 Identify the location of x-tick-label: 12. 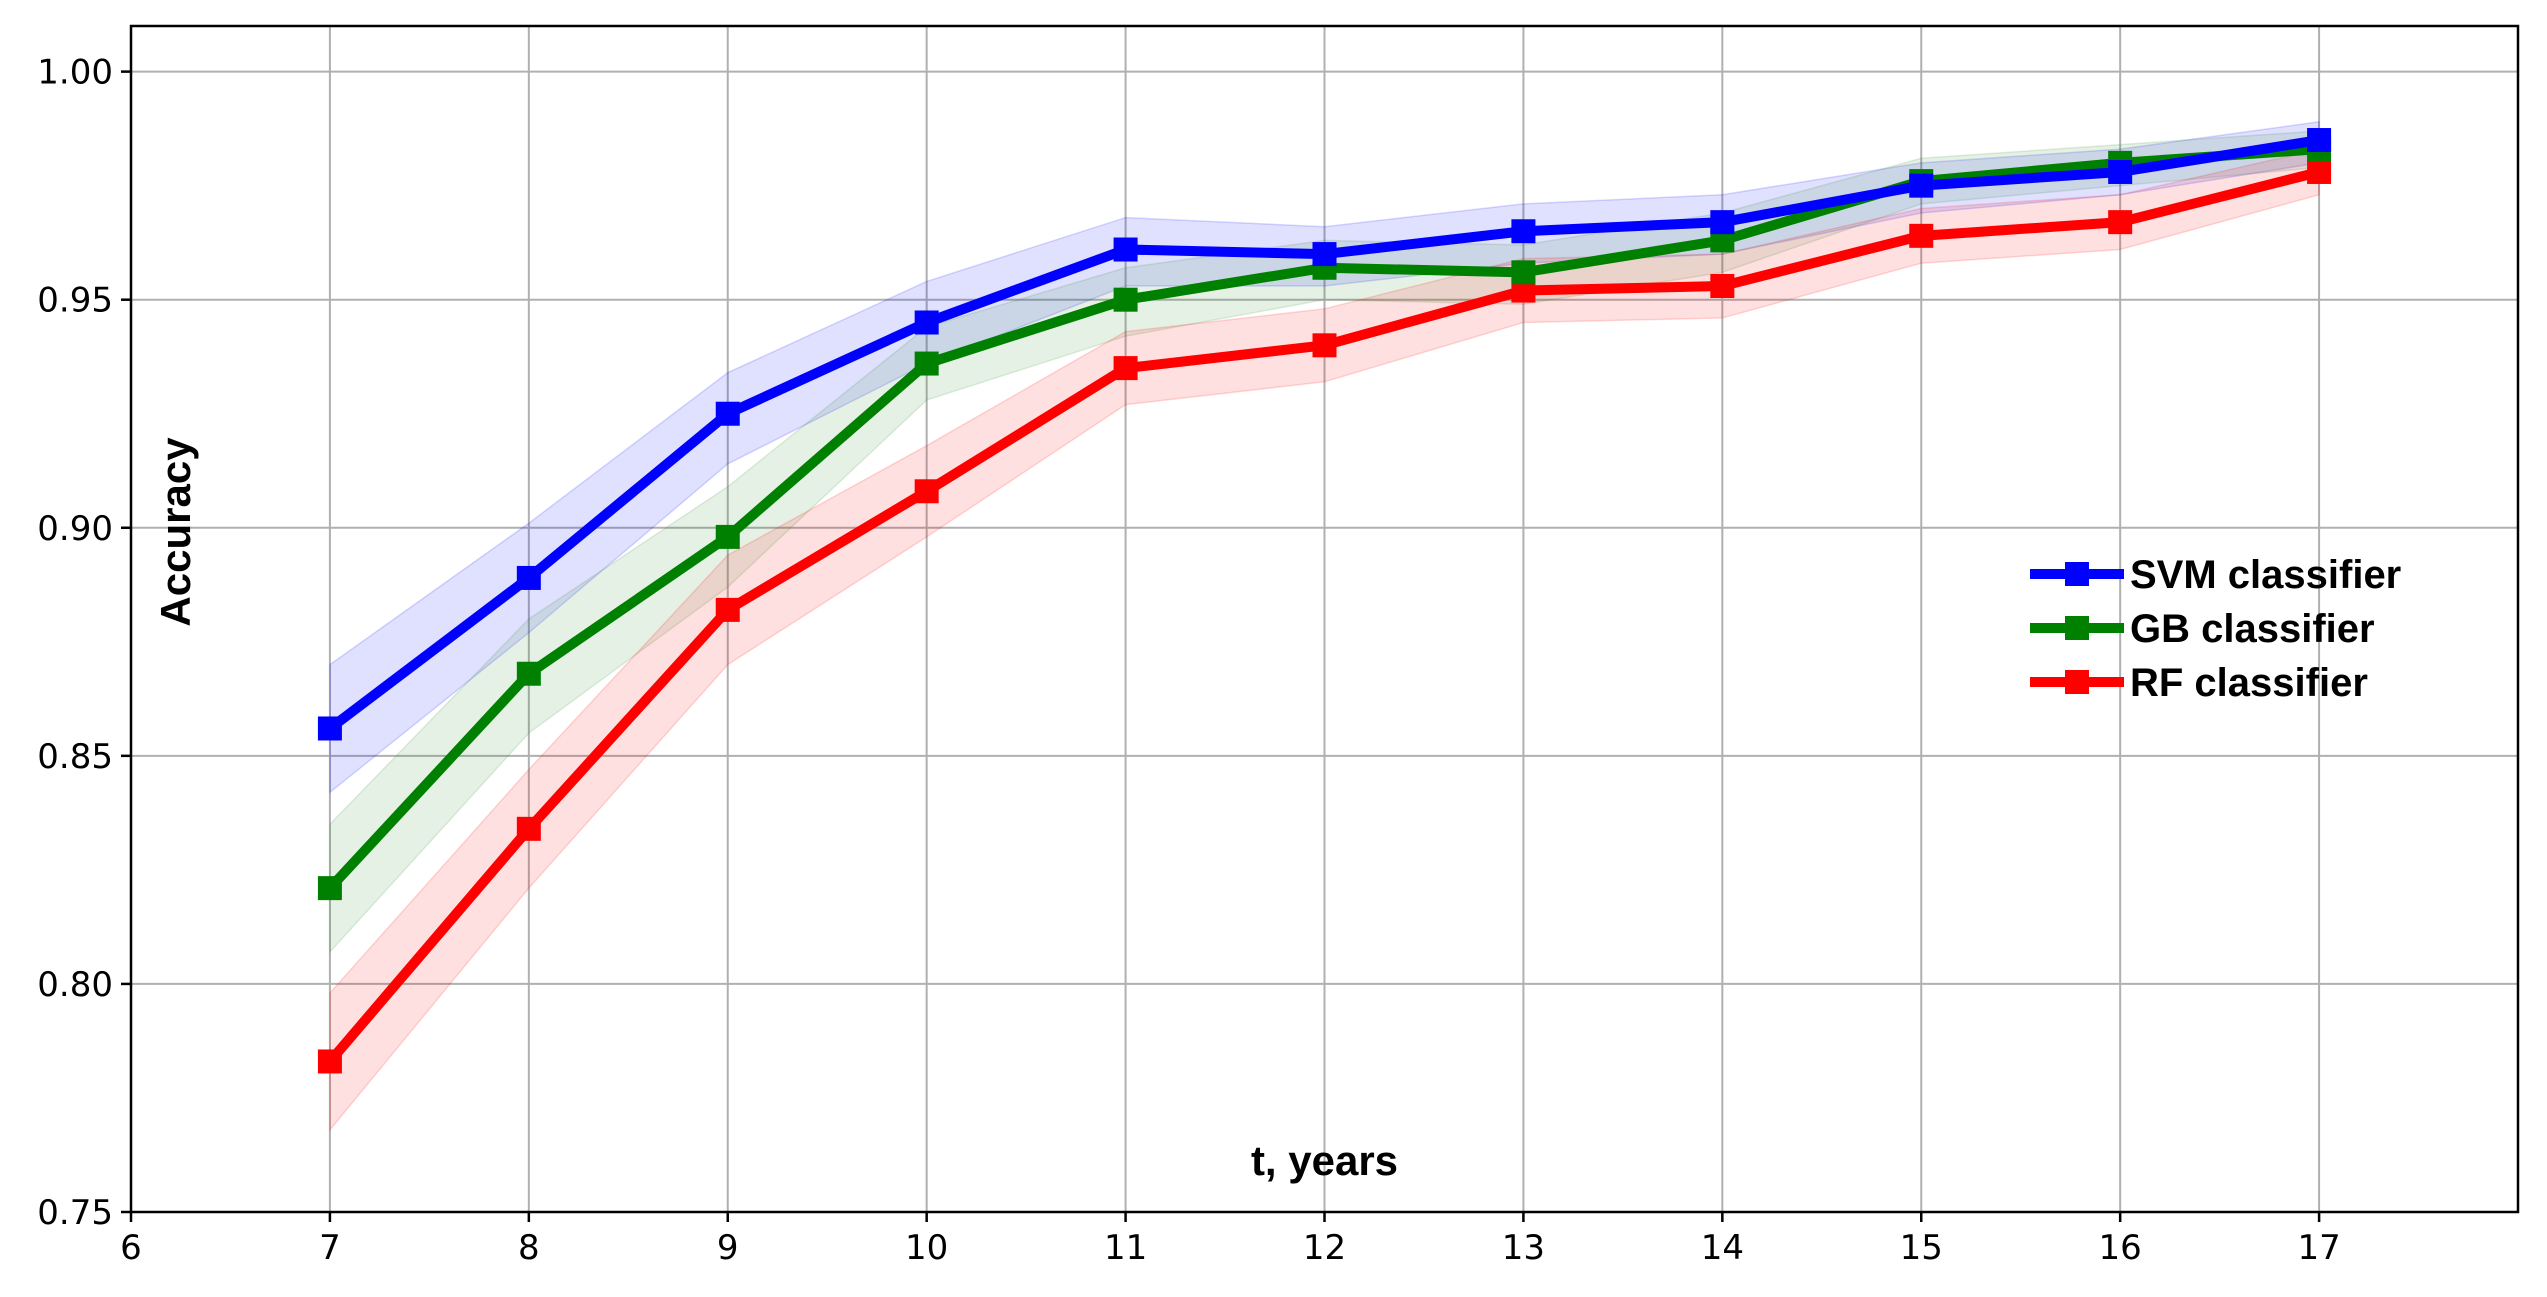
(1324, 1248).